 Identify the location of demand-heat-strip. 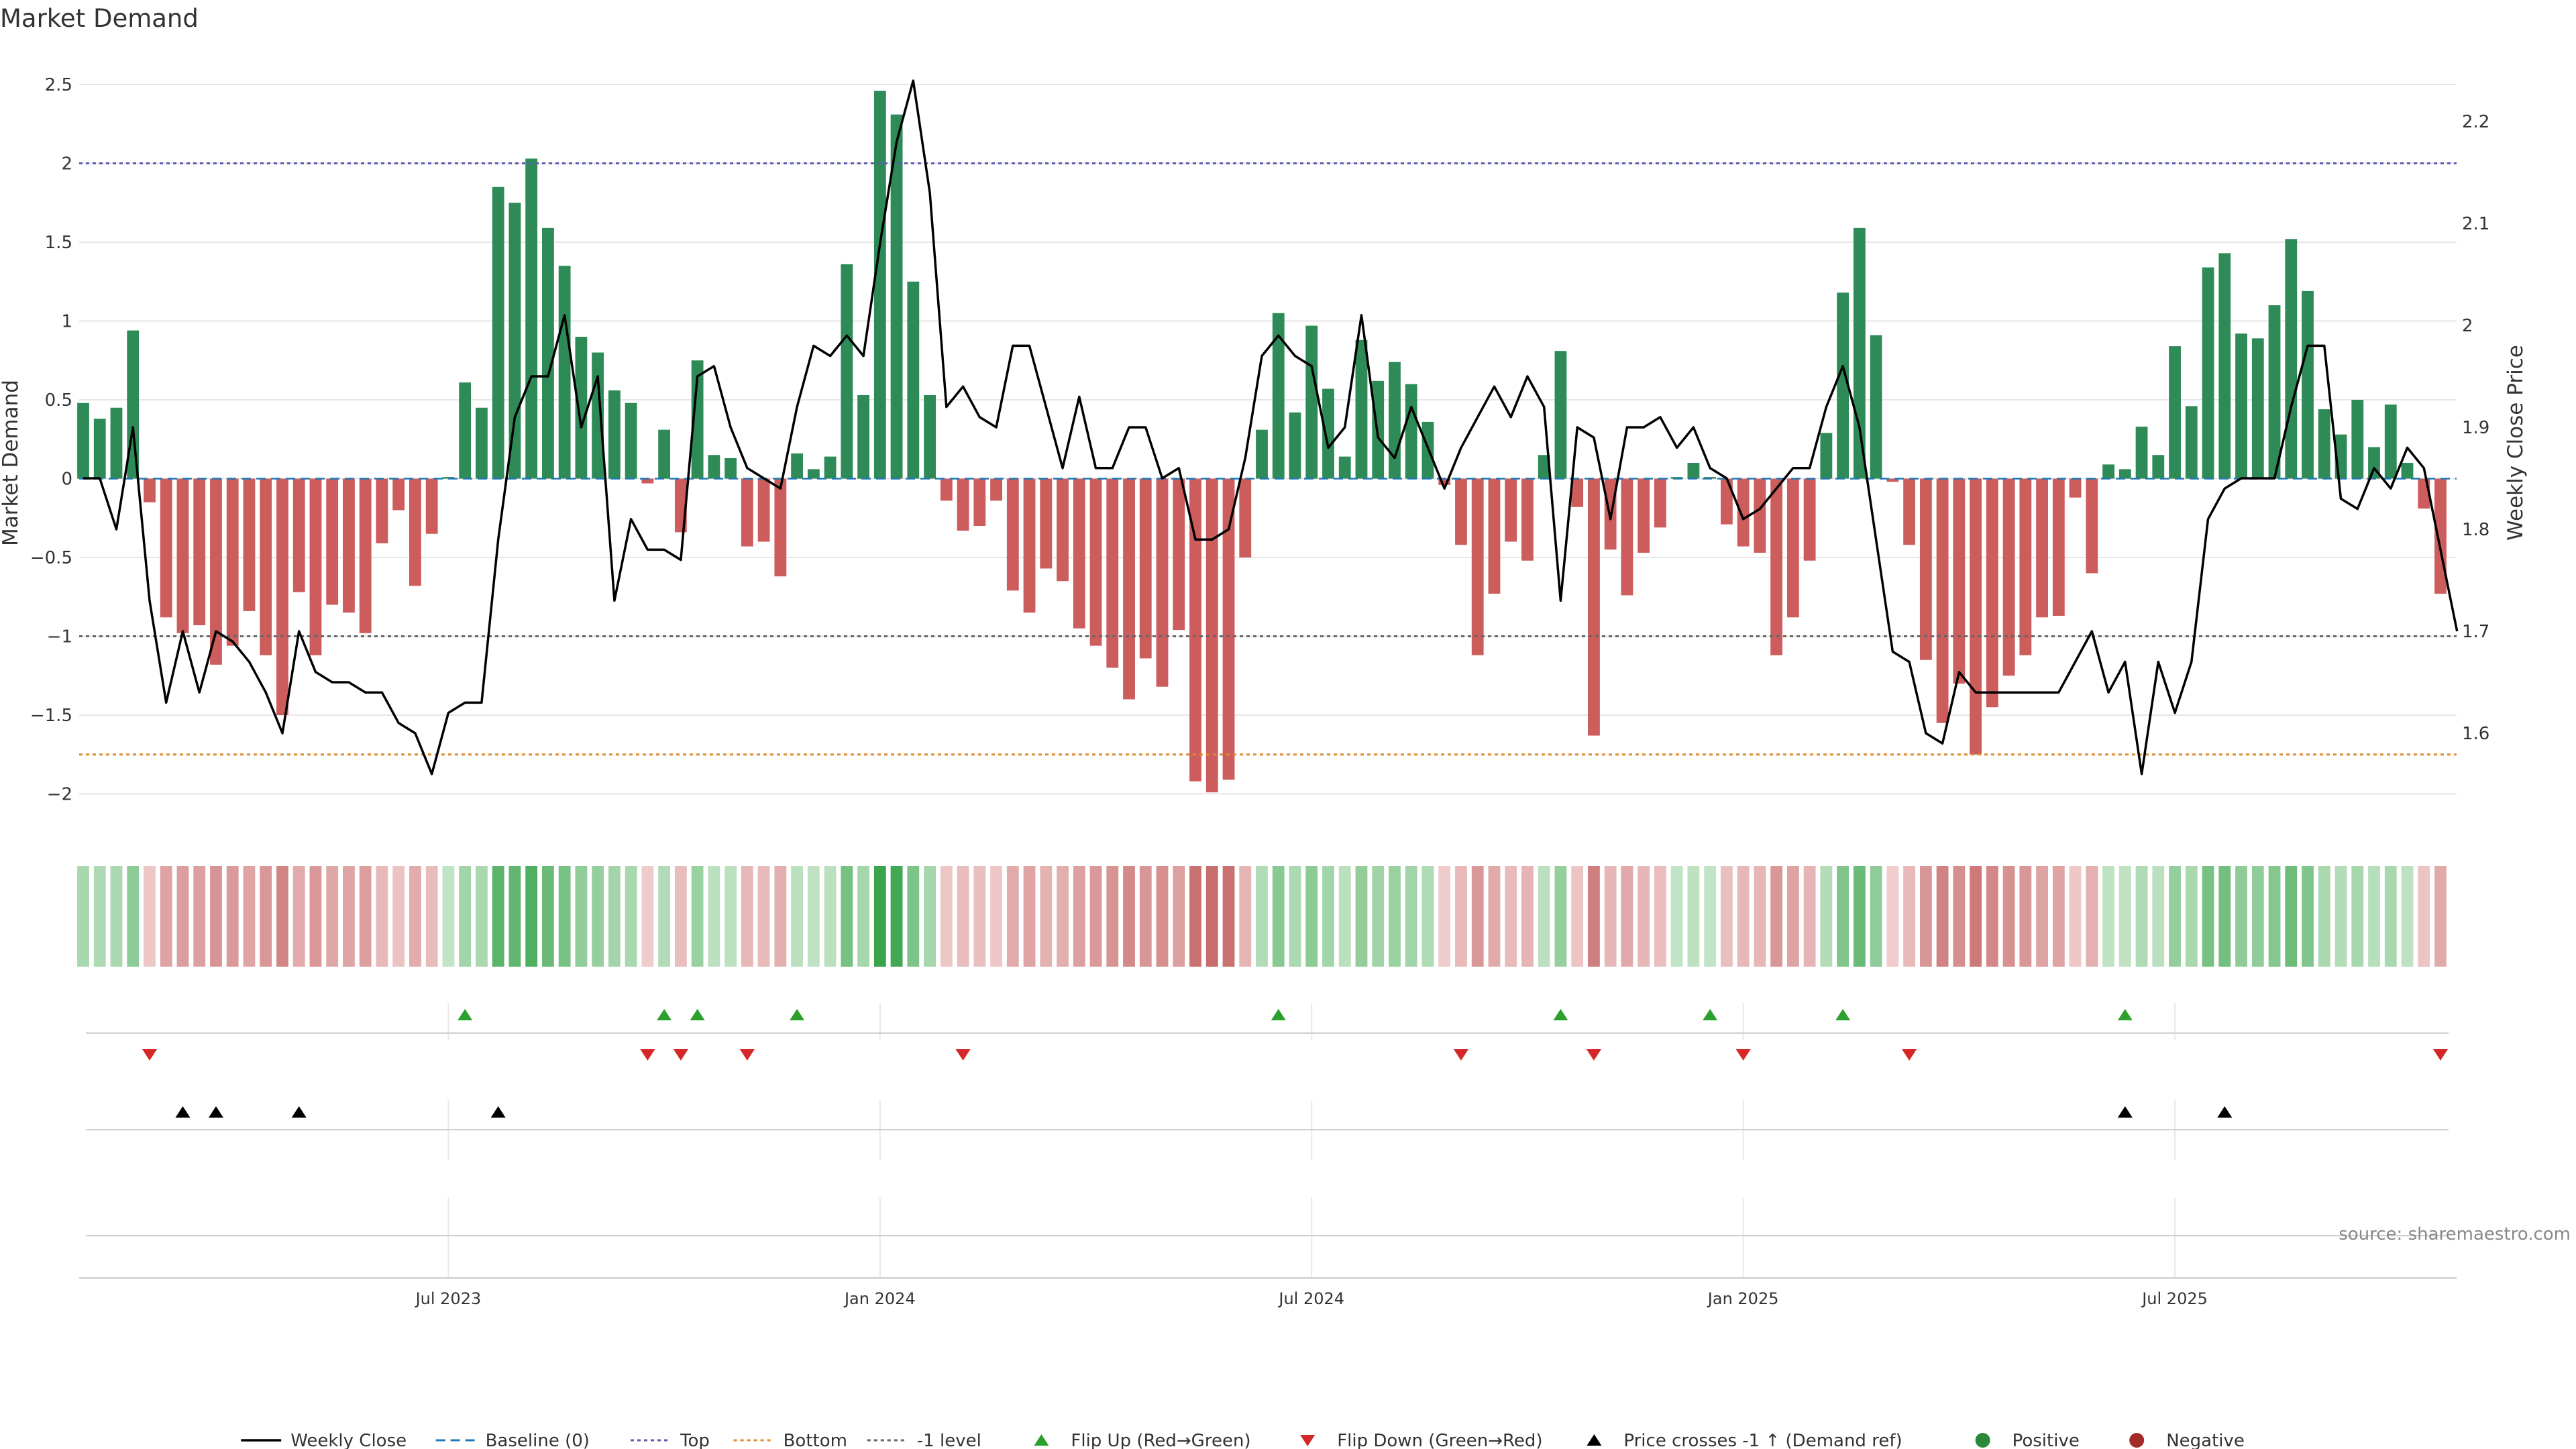
(1262, 916).